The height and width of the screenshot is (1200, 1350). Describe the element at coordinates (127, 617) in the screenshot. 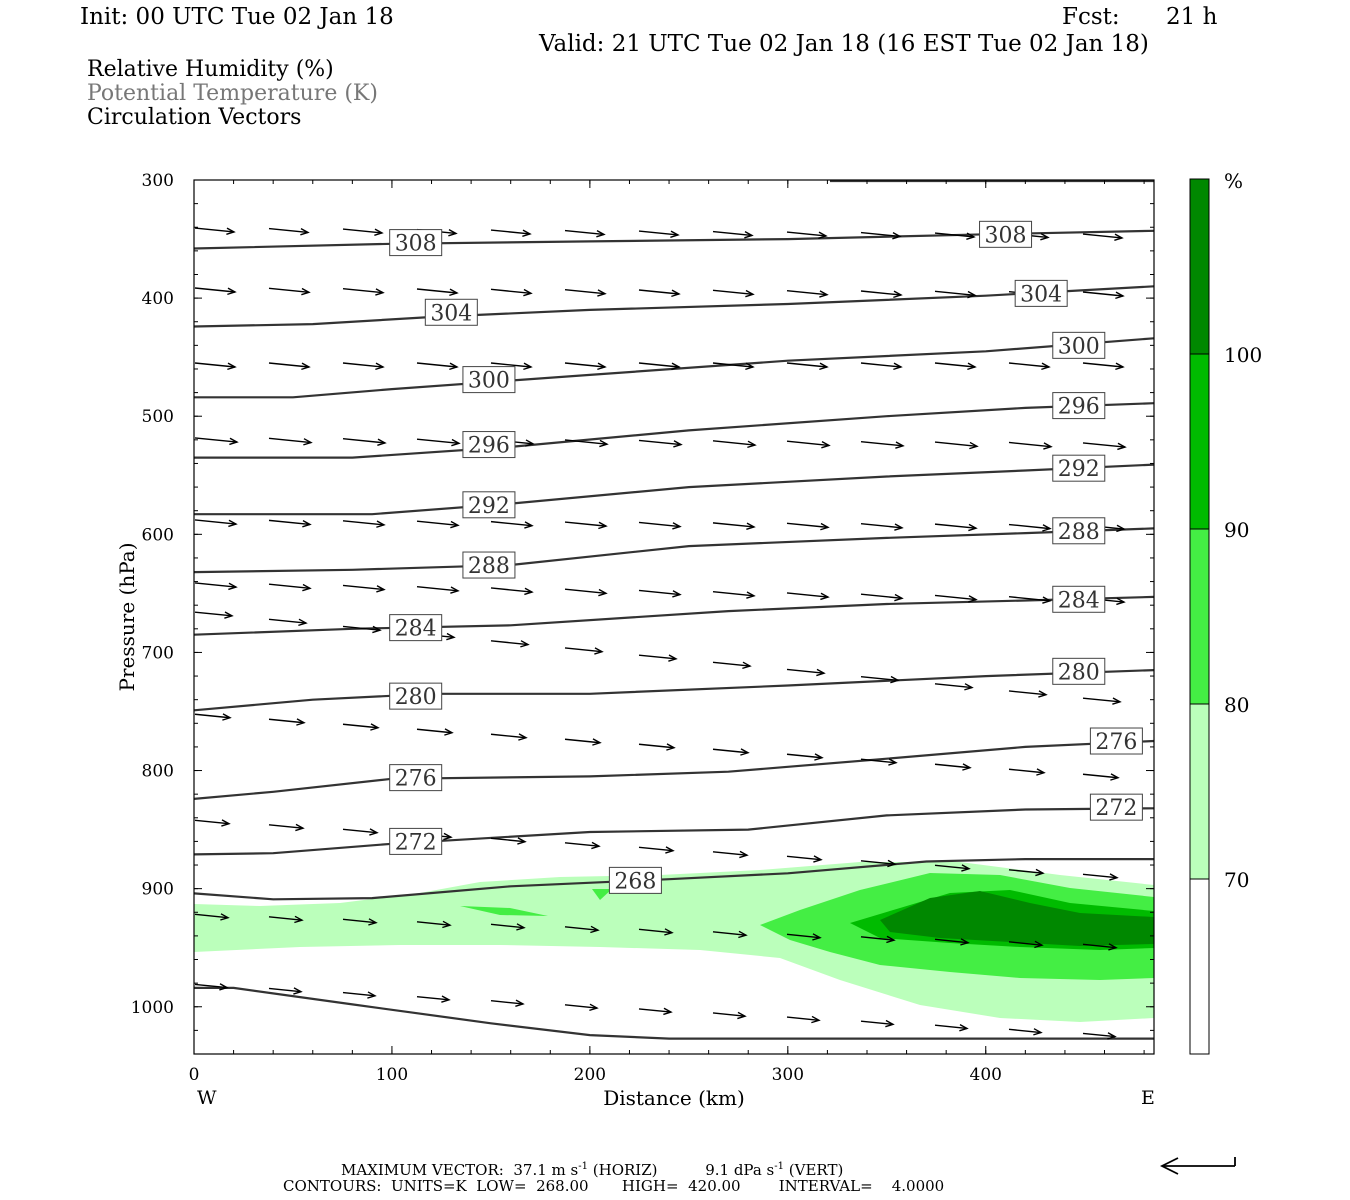

I see `y-axis-title: Pressure (hPa)` at that location.